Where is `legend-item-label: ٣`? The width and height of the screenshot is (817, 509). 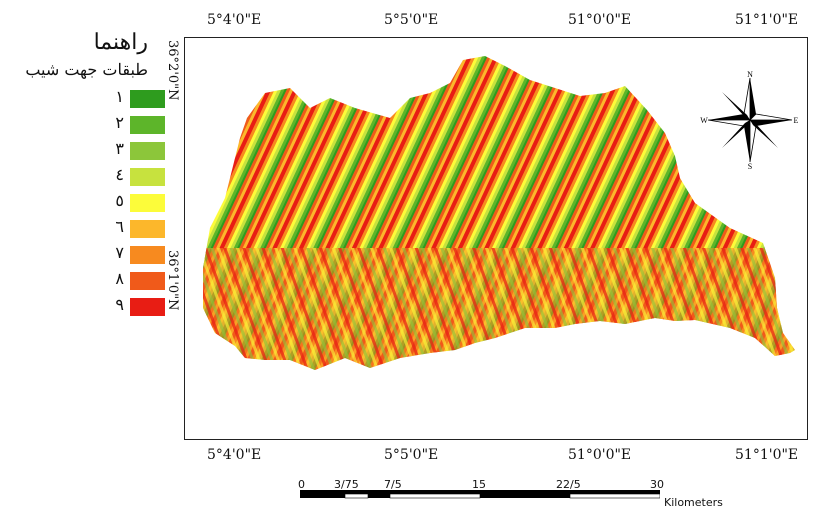
legend-item-label: ٣ is located at coordinates (119, 148).